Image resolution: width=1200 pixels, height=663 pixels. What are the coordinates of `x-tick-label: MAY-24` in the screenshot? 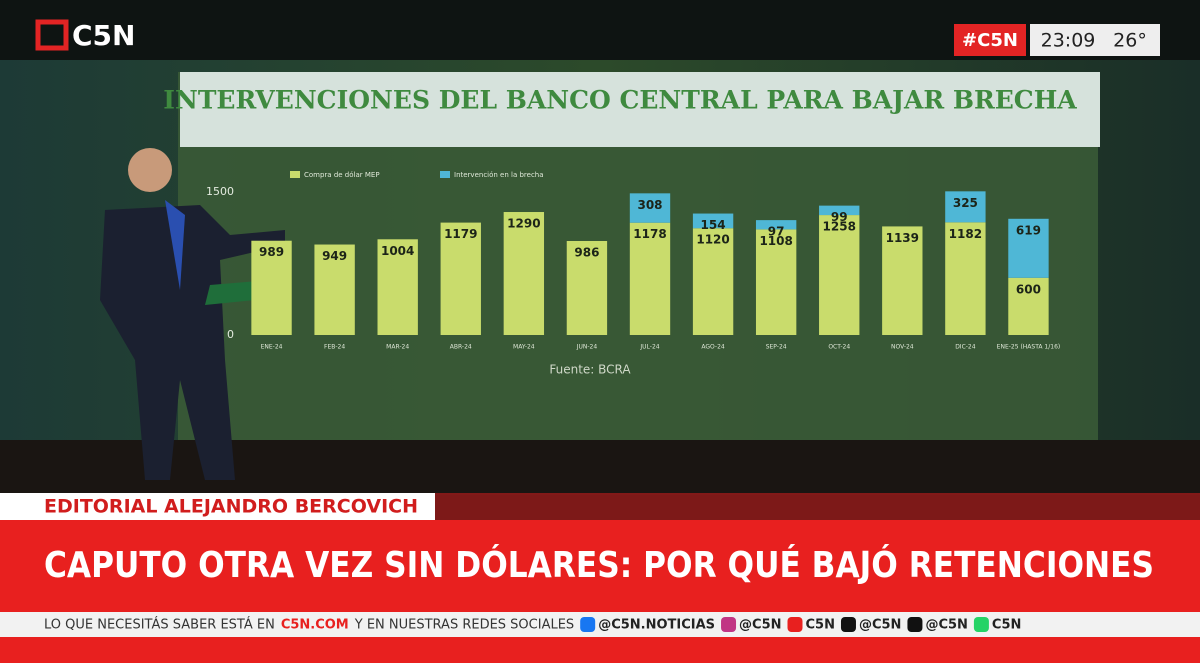 It's located at (524, 347).